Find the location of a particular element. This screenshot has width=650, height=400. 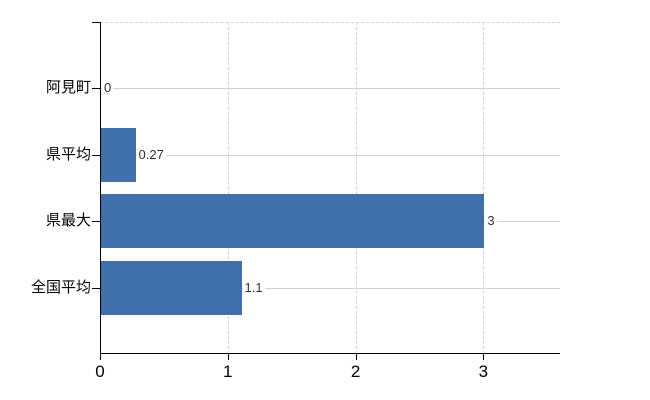

x-tick-label-0: 0 is located at coordinates (100, 371).